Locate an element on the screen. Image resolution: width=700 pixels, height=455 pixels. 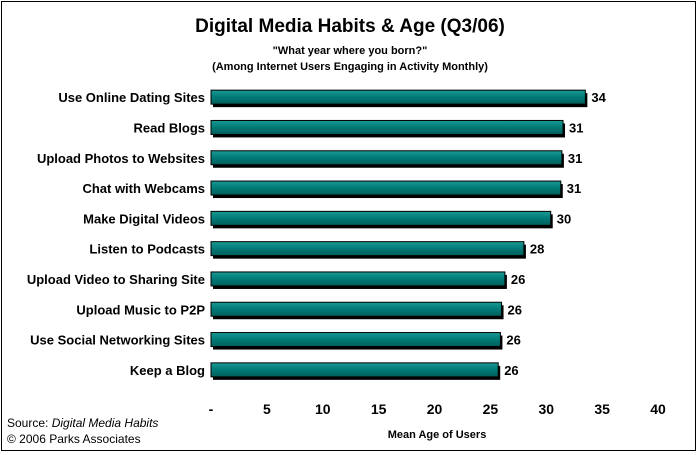
x-tick-label: 10 is located at coordinates (323, 409).